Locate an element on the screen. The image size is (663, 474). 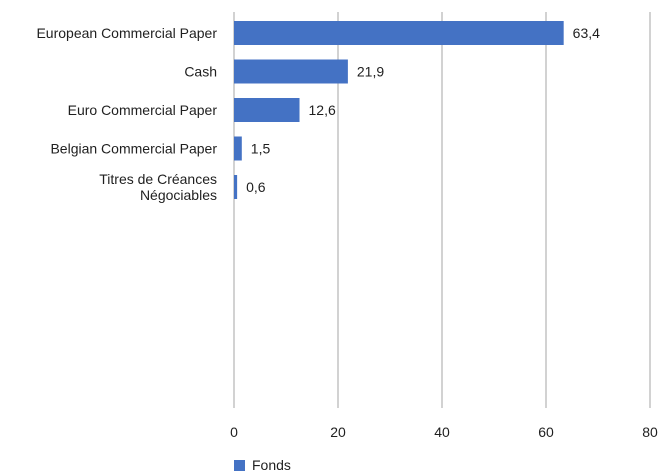
category-label-1: Cash is located at coordinates (200, 72).